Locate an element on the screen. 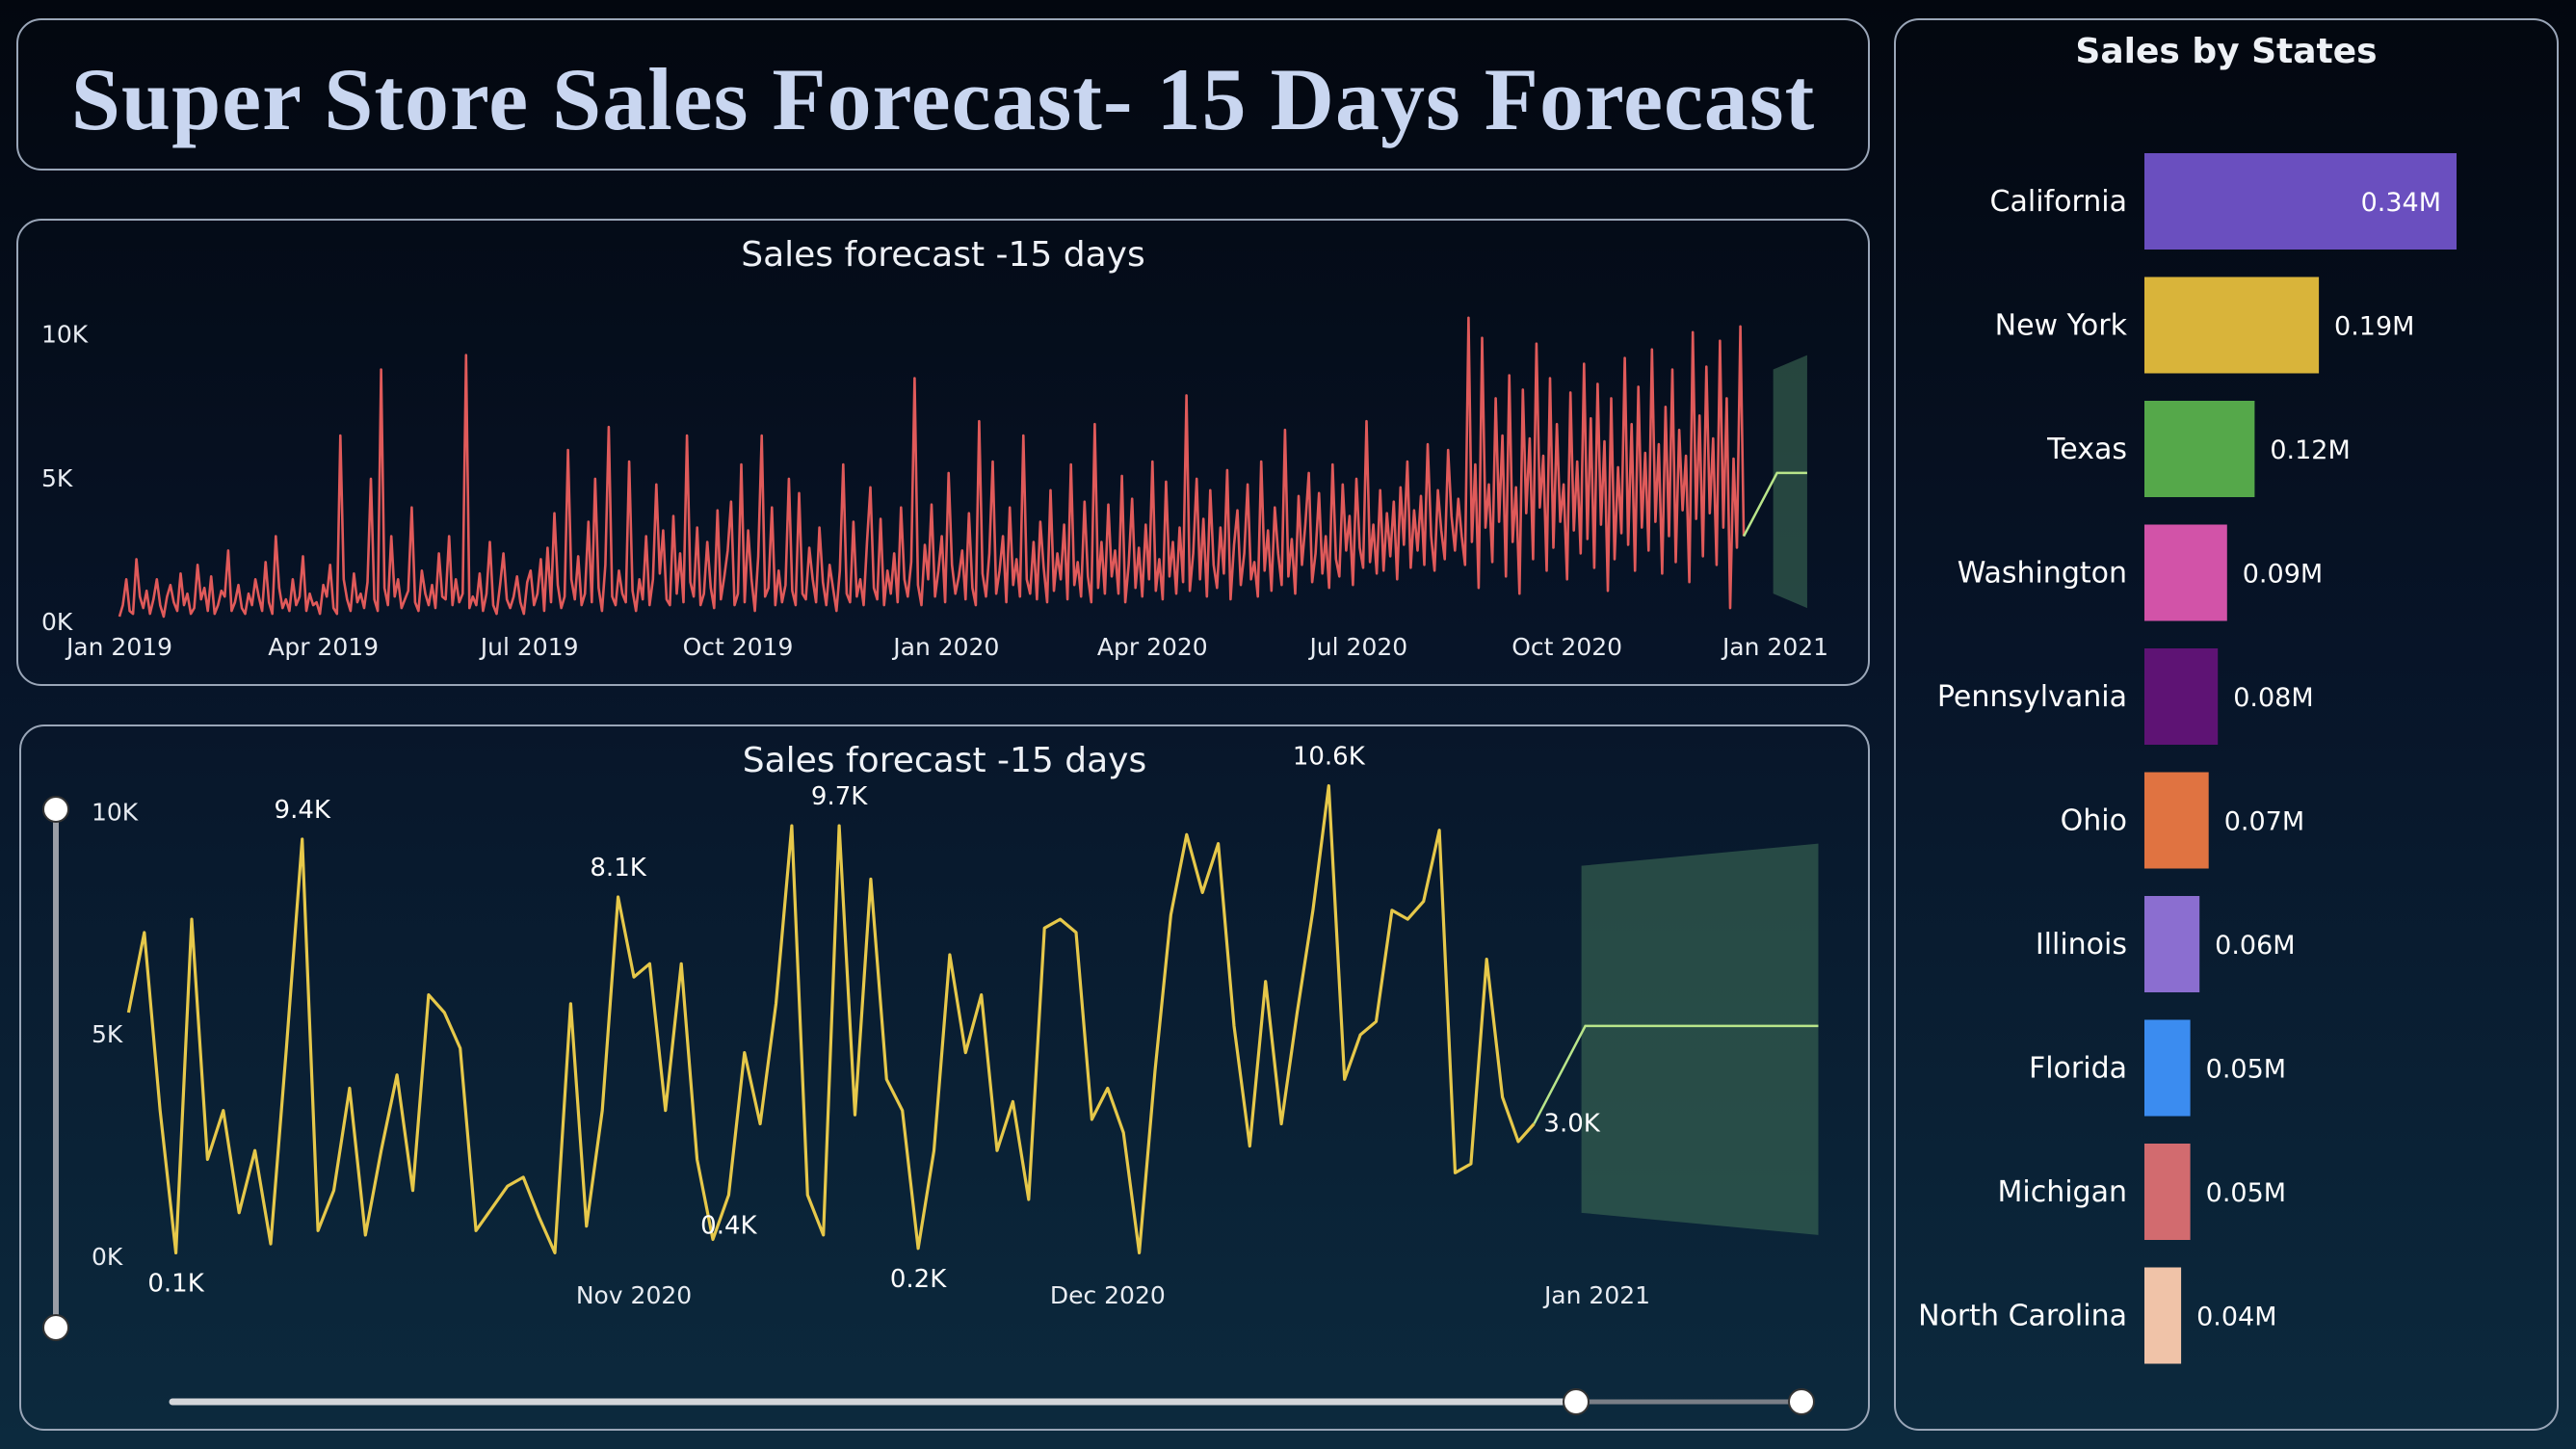 This screenshot has height=1449, width=2576. zoomed-x-tick-label: Jan 2021 is located at coordinates (1596, 1295).